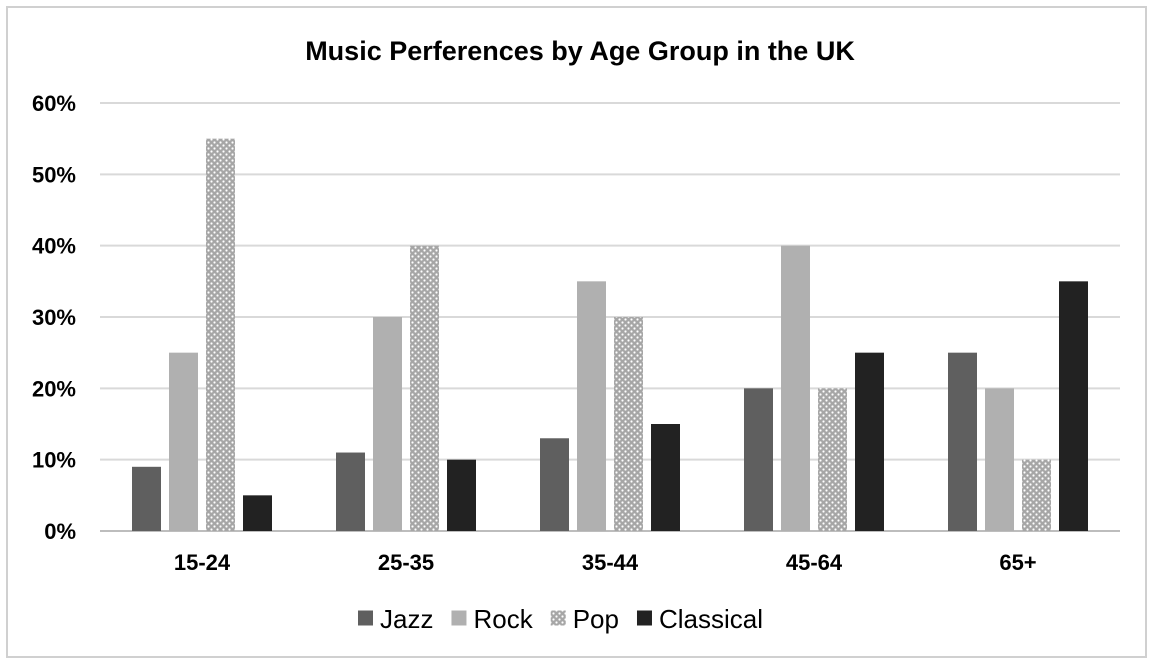  Describe the element at coordinates (202, 562) in the screenshot. I see `x-tick-label: 15-24` at that location.